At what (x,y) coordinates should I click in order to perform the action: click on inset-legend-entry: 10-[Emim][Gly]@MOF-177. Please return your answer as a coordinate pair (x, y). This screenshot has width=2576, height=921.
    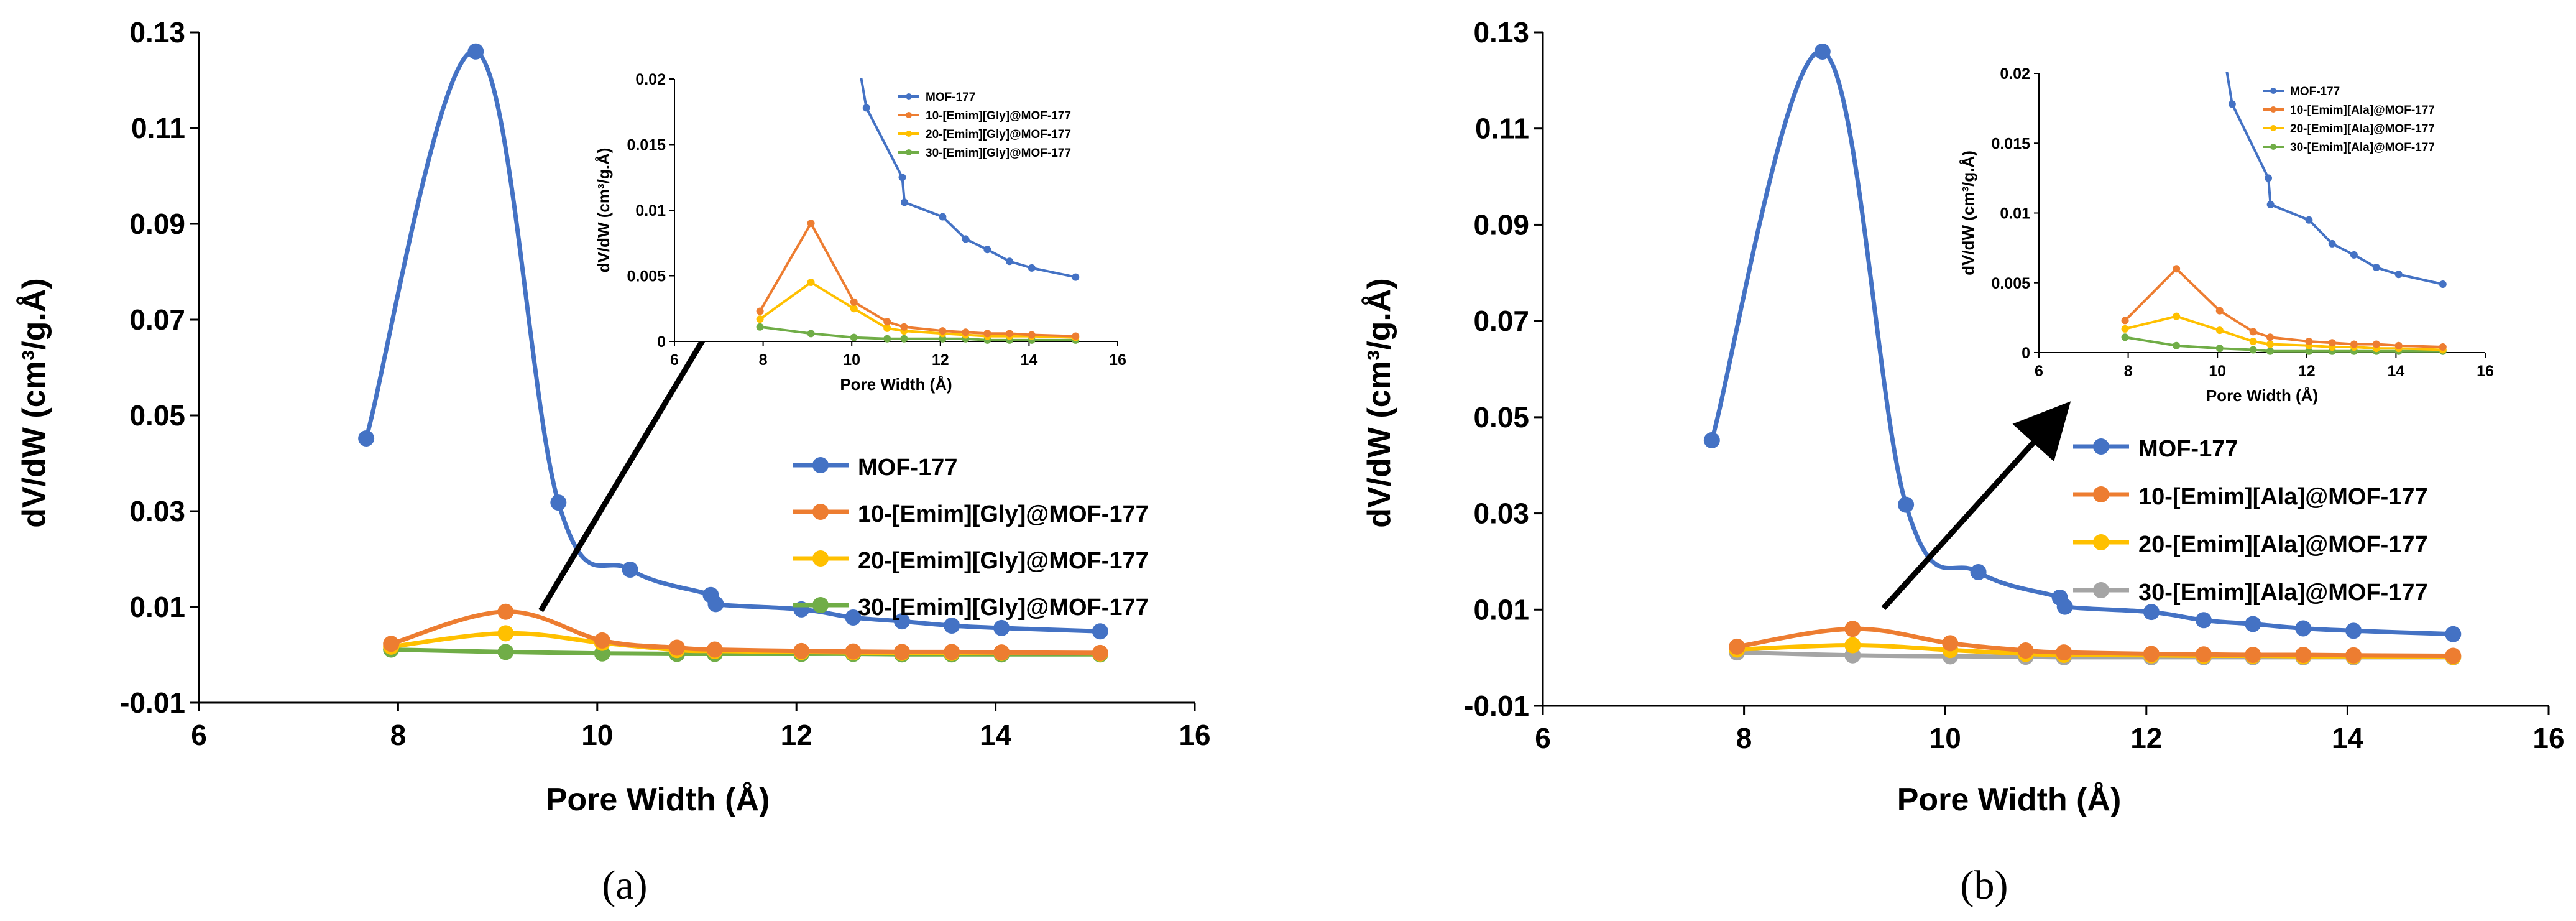
    Looking at the image, I should click on (998, 116).